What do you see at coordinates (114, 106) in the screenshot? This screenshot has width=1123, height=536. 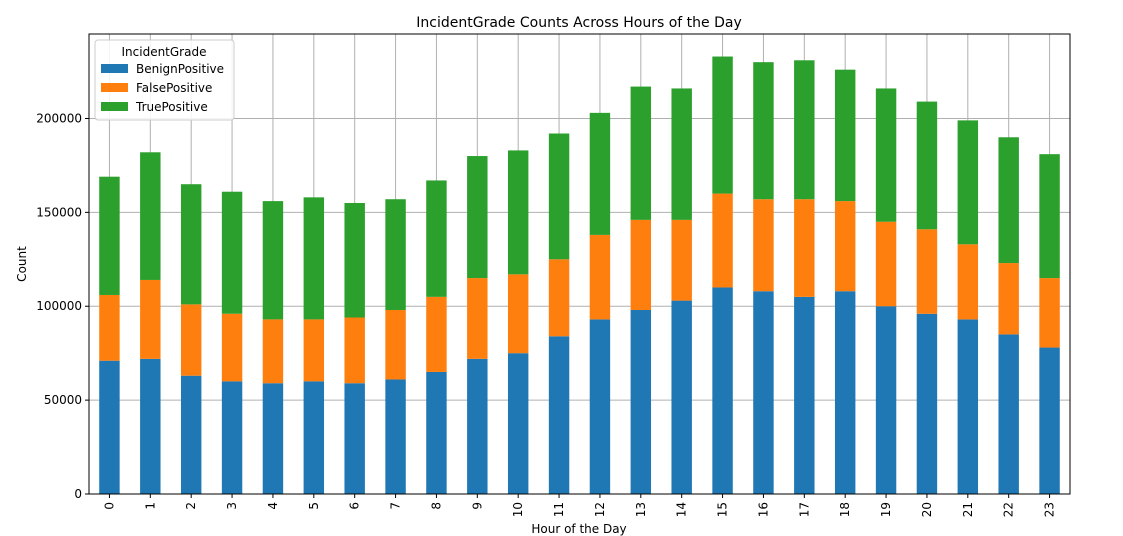 I see `legend-swatch-TruePositive` at bounding box center [114, 106].